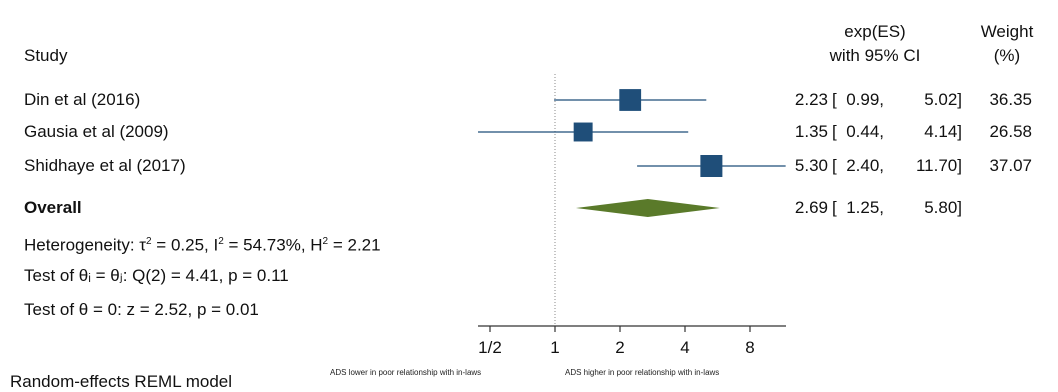 This screenshot has height=392, width=1058. What do you see at coordinates (620, 347) in the screenshot?
I see `x-tick-label: 2` at bounding box center [620, 347].